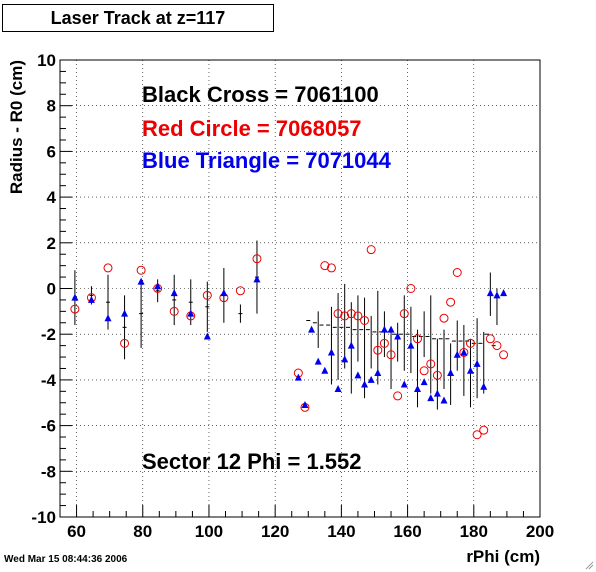  I want to click on plot-title: Laser Track at z=117, so click(138, 17).